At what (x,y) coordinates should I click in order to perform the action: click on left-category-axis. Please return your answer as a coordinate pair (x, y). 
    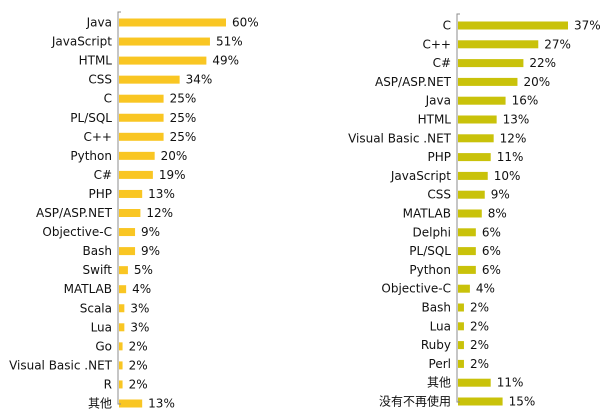
    Looking at the image, I should click on (119, 208).